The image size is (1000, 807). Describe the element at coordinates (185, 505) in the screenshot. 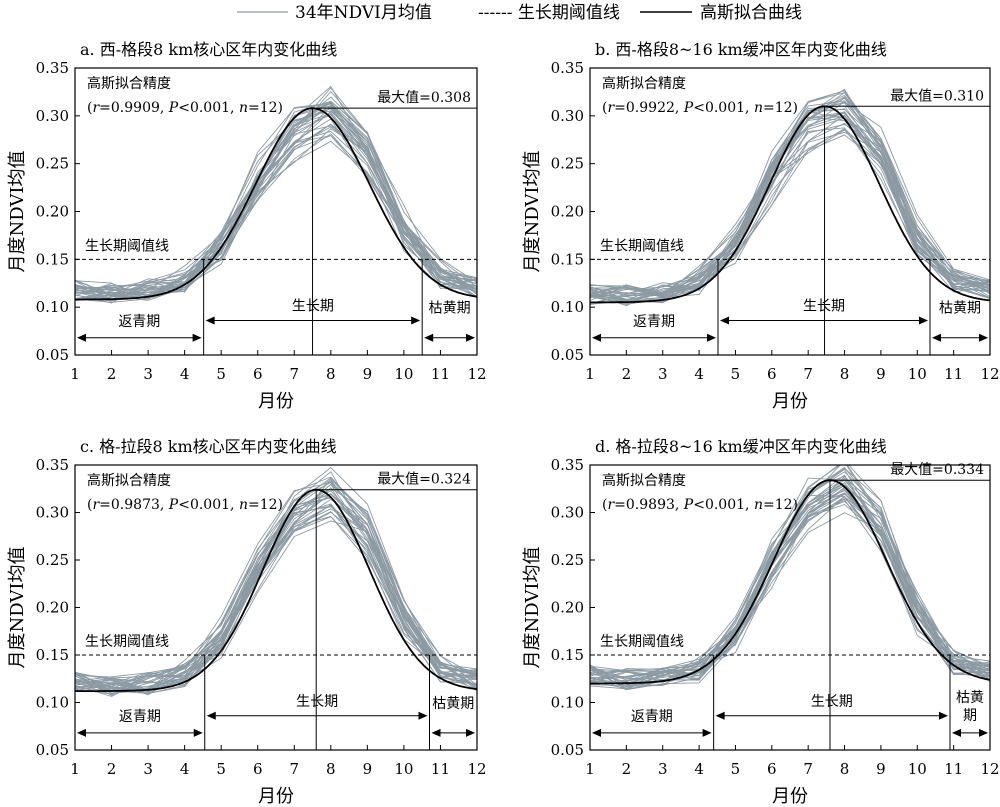

I see `fit-stats: (r=0.9873, P<0.001, n=12)` at that location.